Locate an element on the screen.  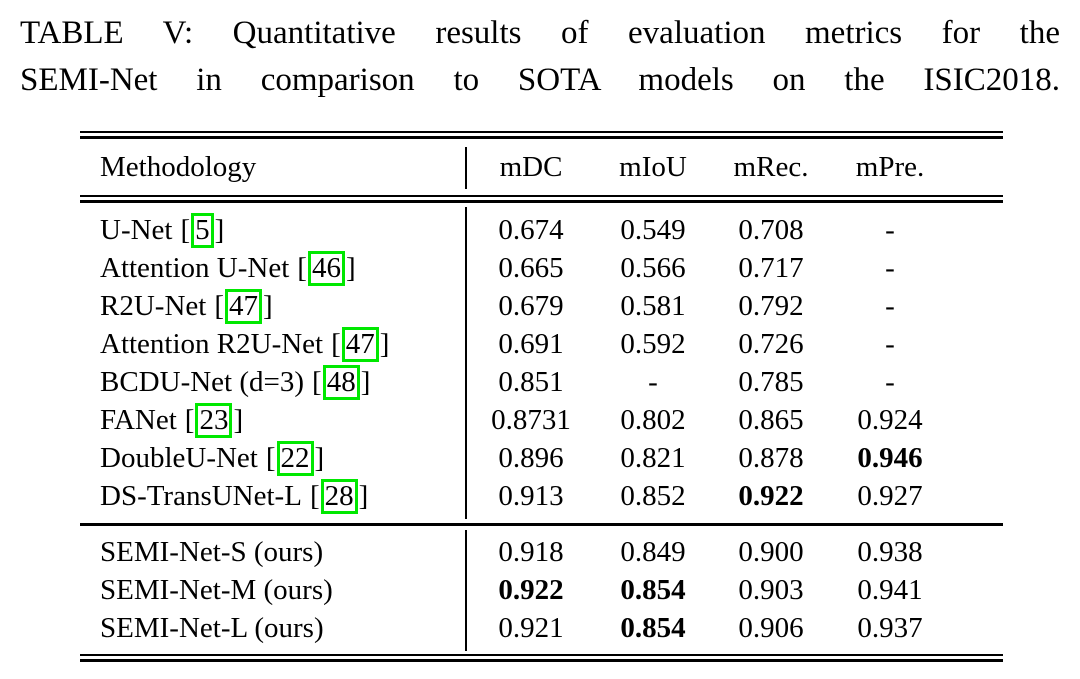
mrec-value: 0.717 is located at coordinates (771, 267).